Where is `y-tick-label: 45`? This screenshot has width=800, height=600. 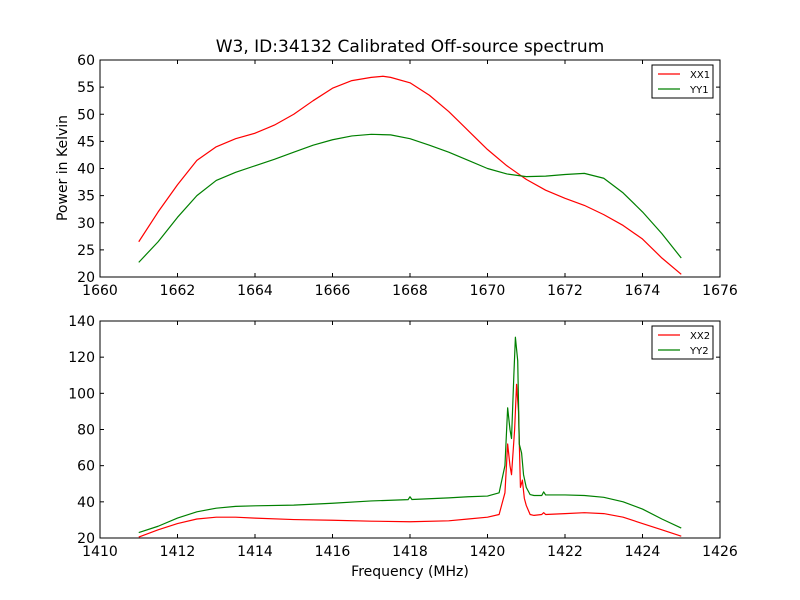
y-tick-label: 45 is located at coordinates (86, 142).